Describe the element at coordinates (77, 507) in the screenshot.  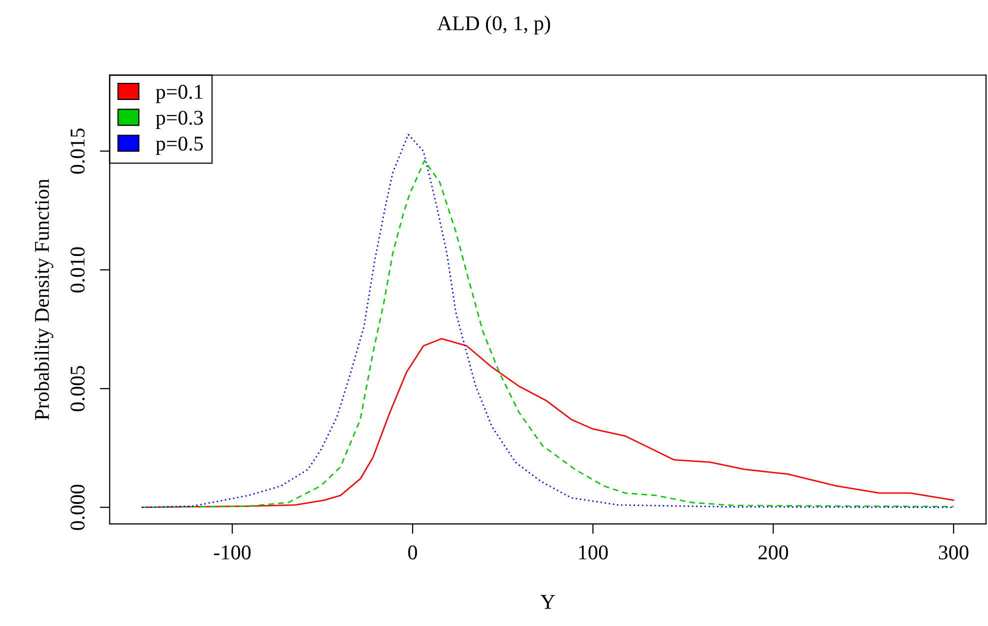
I see `y-tick-label: 0.000` at that location.